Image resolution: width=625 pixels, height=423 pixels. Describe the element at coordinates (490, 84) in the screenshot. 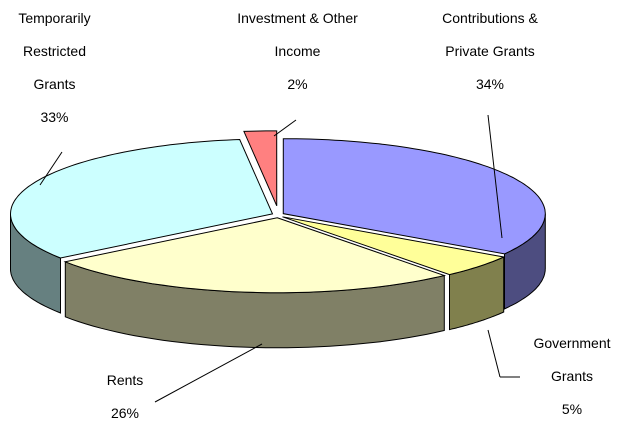

I see `percent-label: 34%` at that location.